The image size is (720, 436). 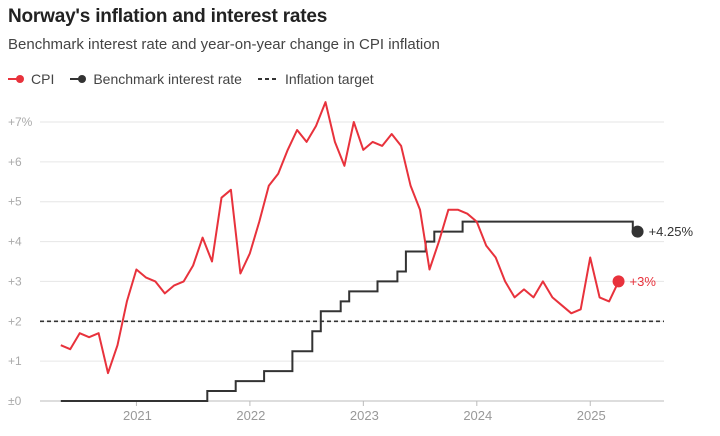 What do you see at coordinates (20, 261) in the screenshot?
I see `y-axis-ticks: ±0 +1 +2 +3 +4 +5 +6 +7%` at bounding box center [20, 261].